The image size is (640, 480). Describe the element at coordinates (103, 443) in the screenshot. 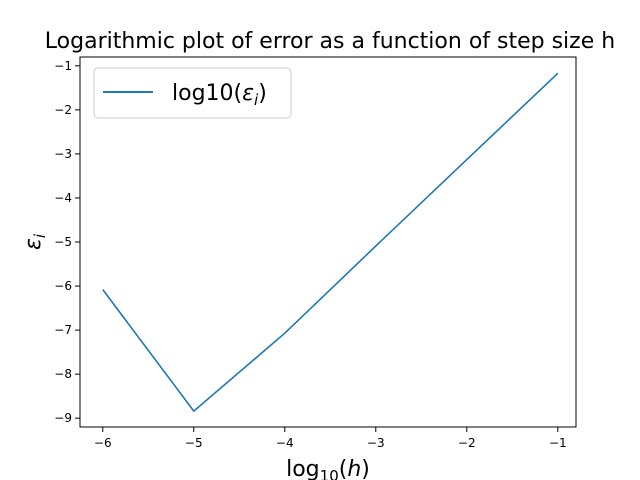

I see `x-tick-label: −6` at that location.